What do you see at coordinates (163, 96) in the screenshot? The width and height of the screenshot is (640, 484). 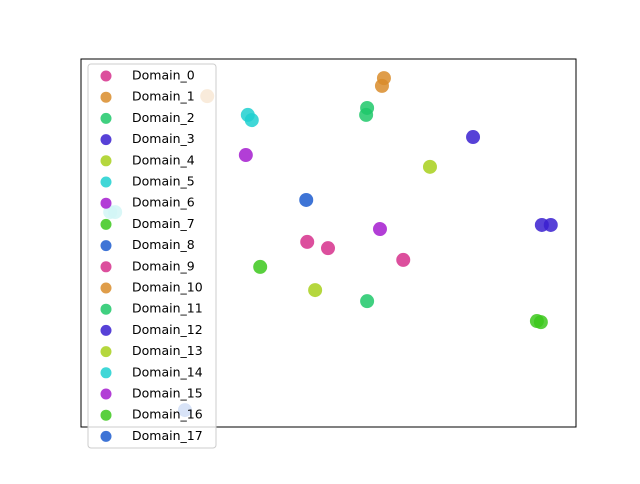 I see `legend-label: Domain_1` at bounding box center [163, 96].